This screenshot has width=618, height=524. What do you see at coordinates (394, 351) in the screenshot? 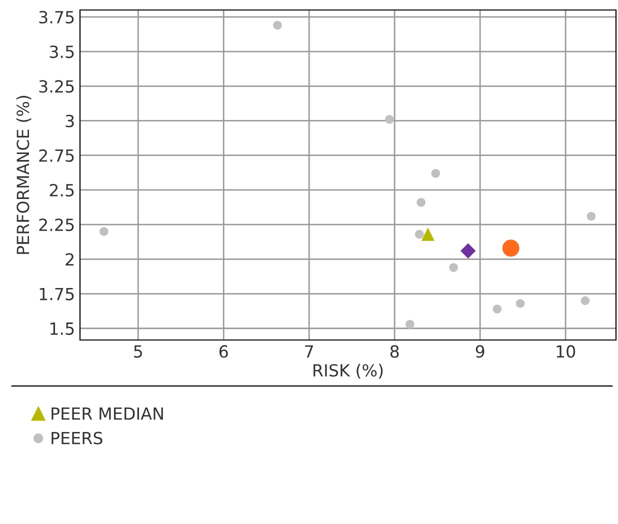
I see `x-tick-label: 8` at bounding box center [394, 351].